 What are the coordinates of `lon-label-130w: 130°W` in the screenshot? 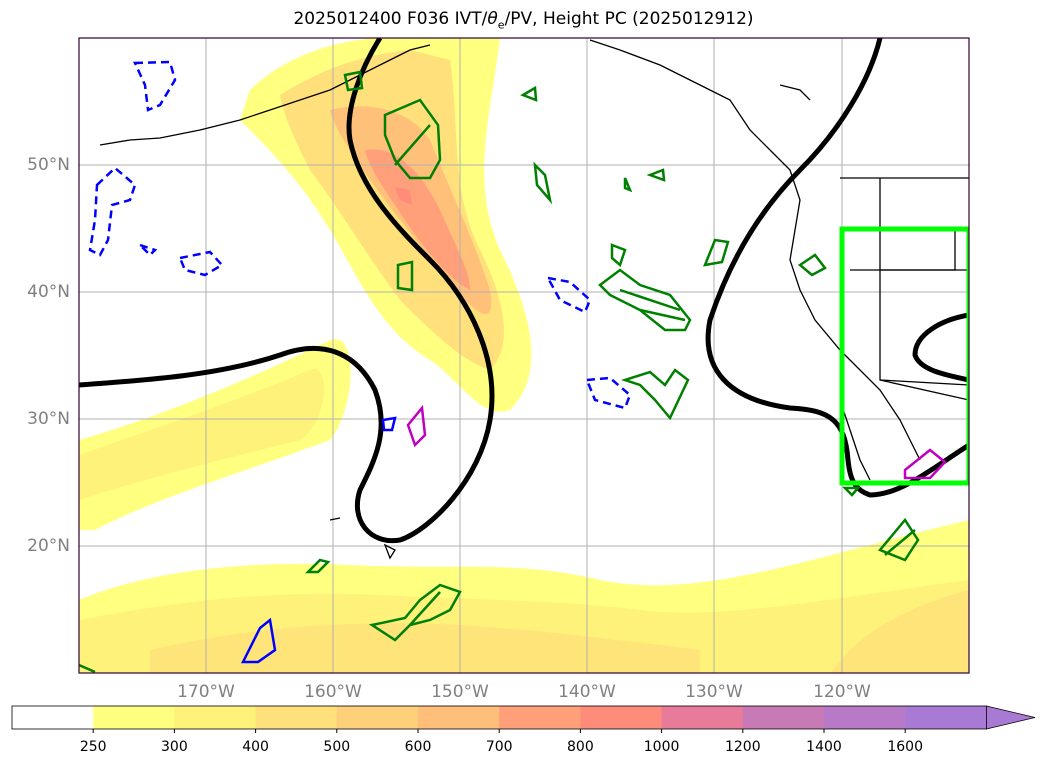 It's located at (714, 692).